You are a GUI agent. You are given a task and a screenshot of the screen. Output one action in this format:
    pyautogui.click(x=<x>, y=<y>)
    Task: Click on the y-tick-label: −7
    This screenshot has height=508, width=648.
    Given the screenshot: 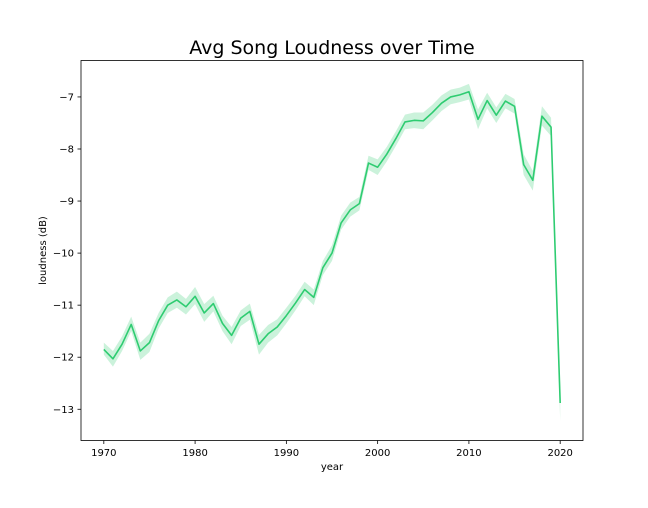 What is the action you would take?
    pyautogui.click(x=66, y=97)
    